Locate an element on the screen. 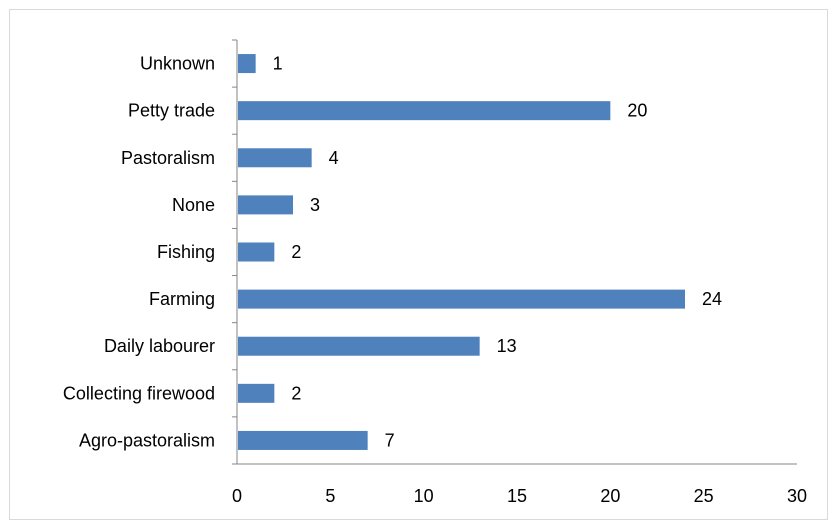  data-label: 24 is located at coordinates (712, 299).